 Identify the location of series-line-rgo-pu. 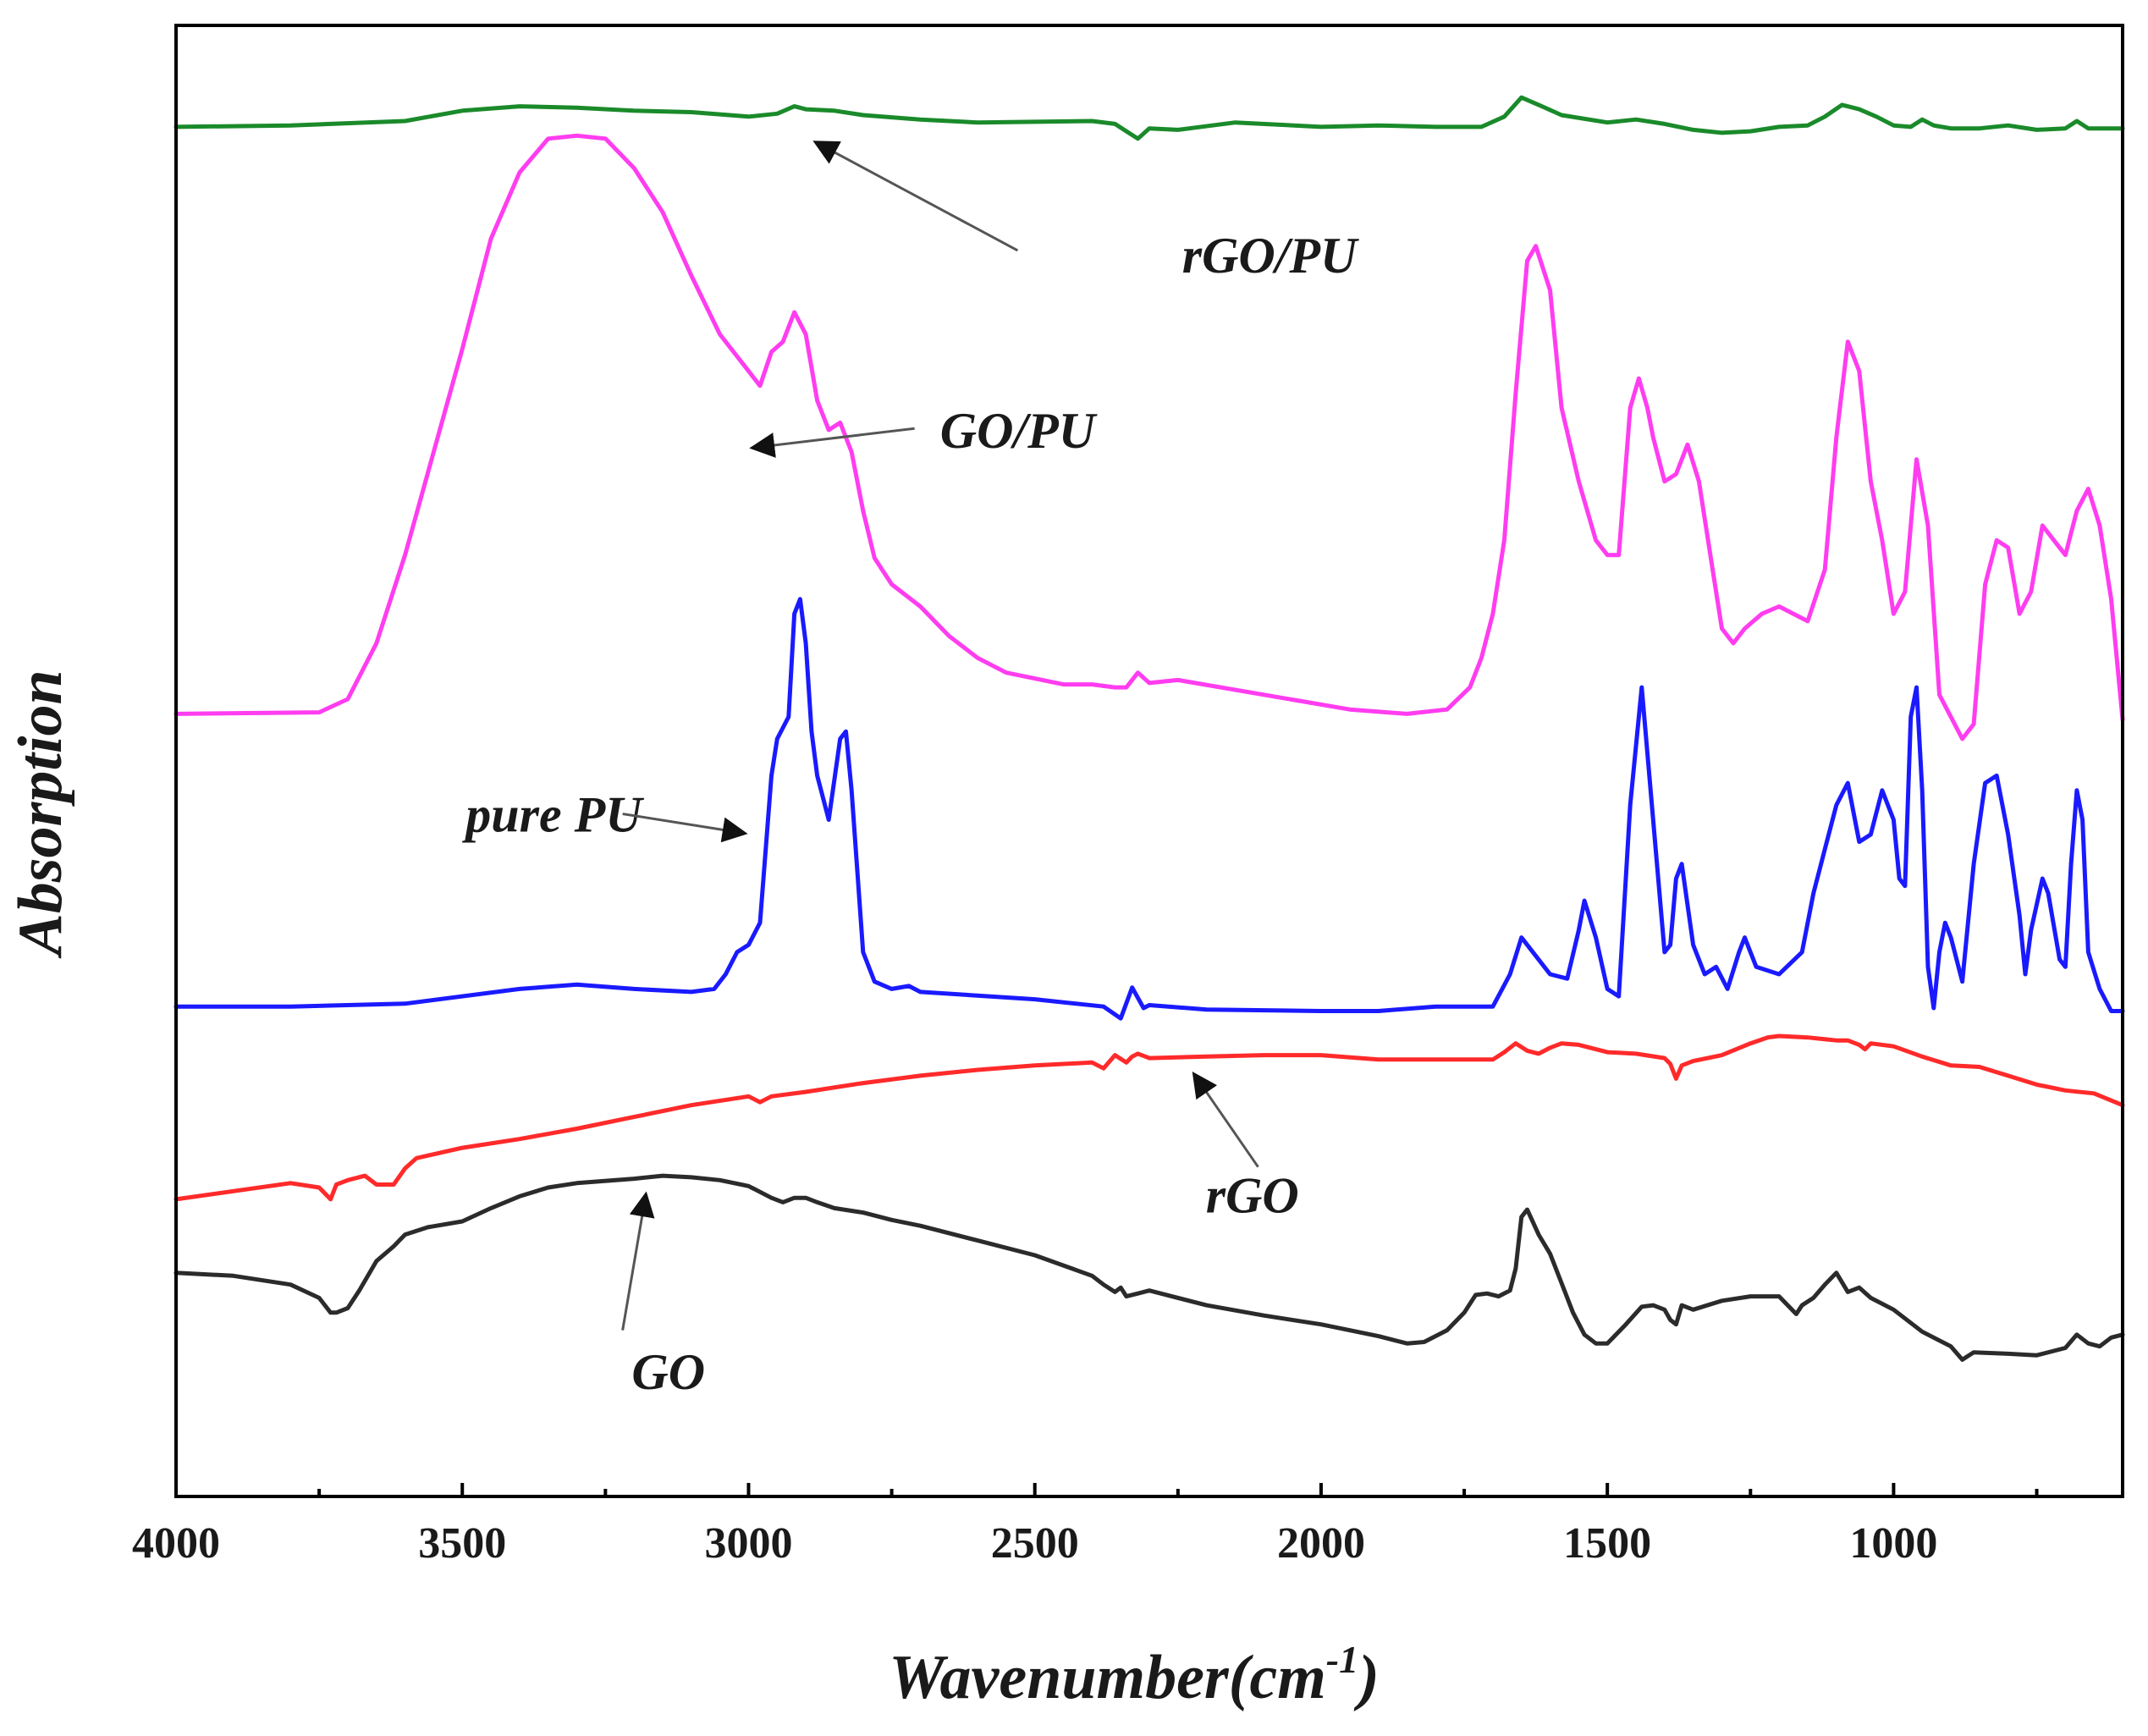
(1149, 118).